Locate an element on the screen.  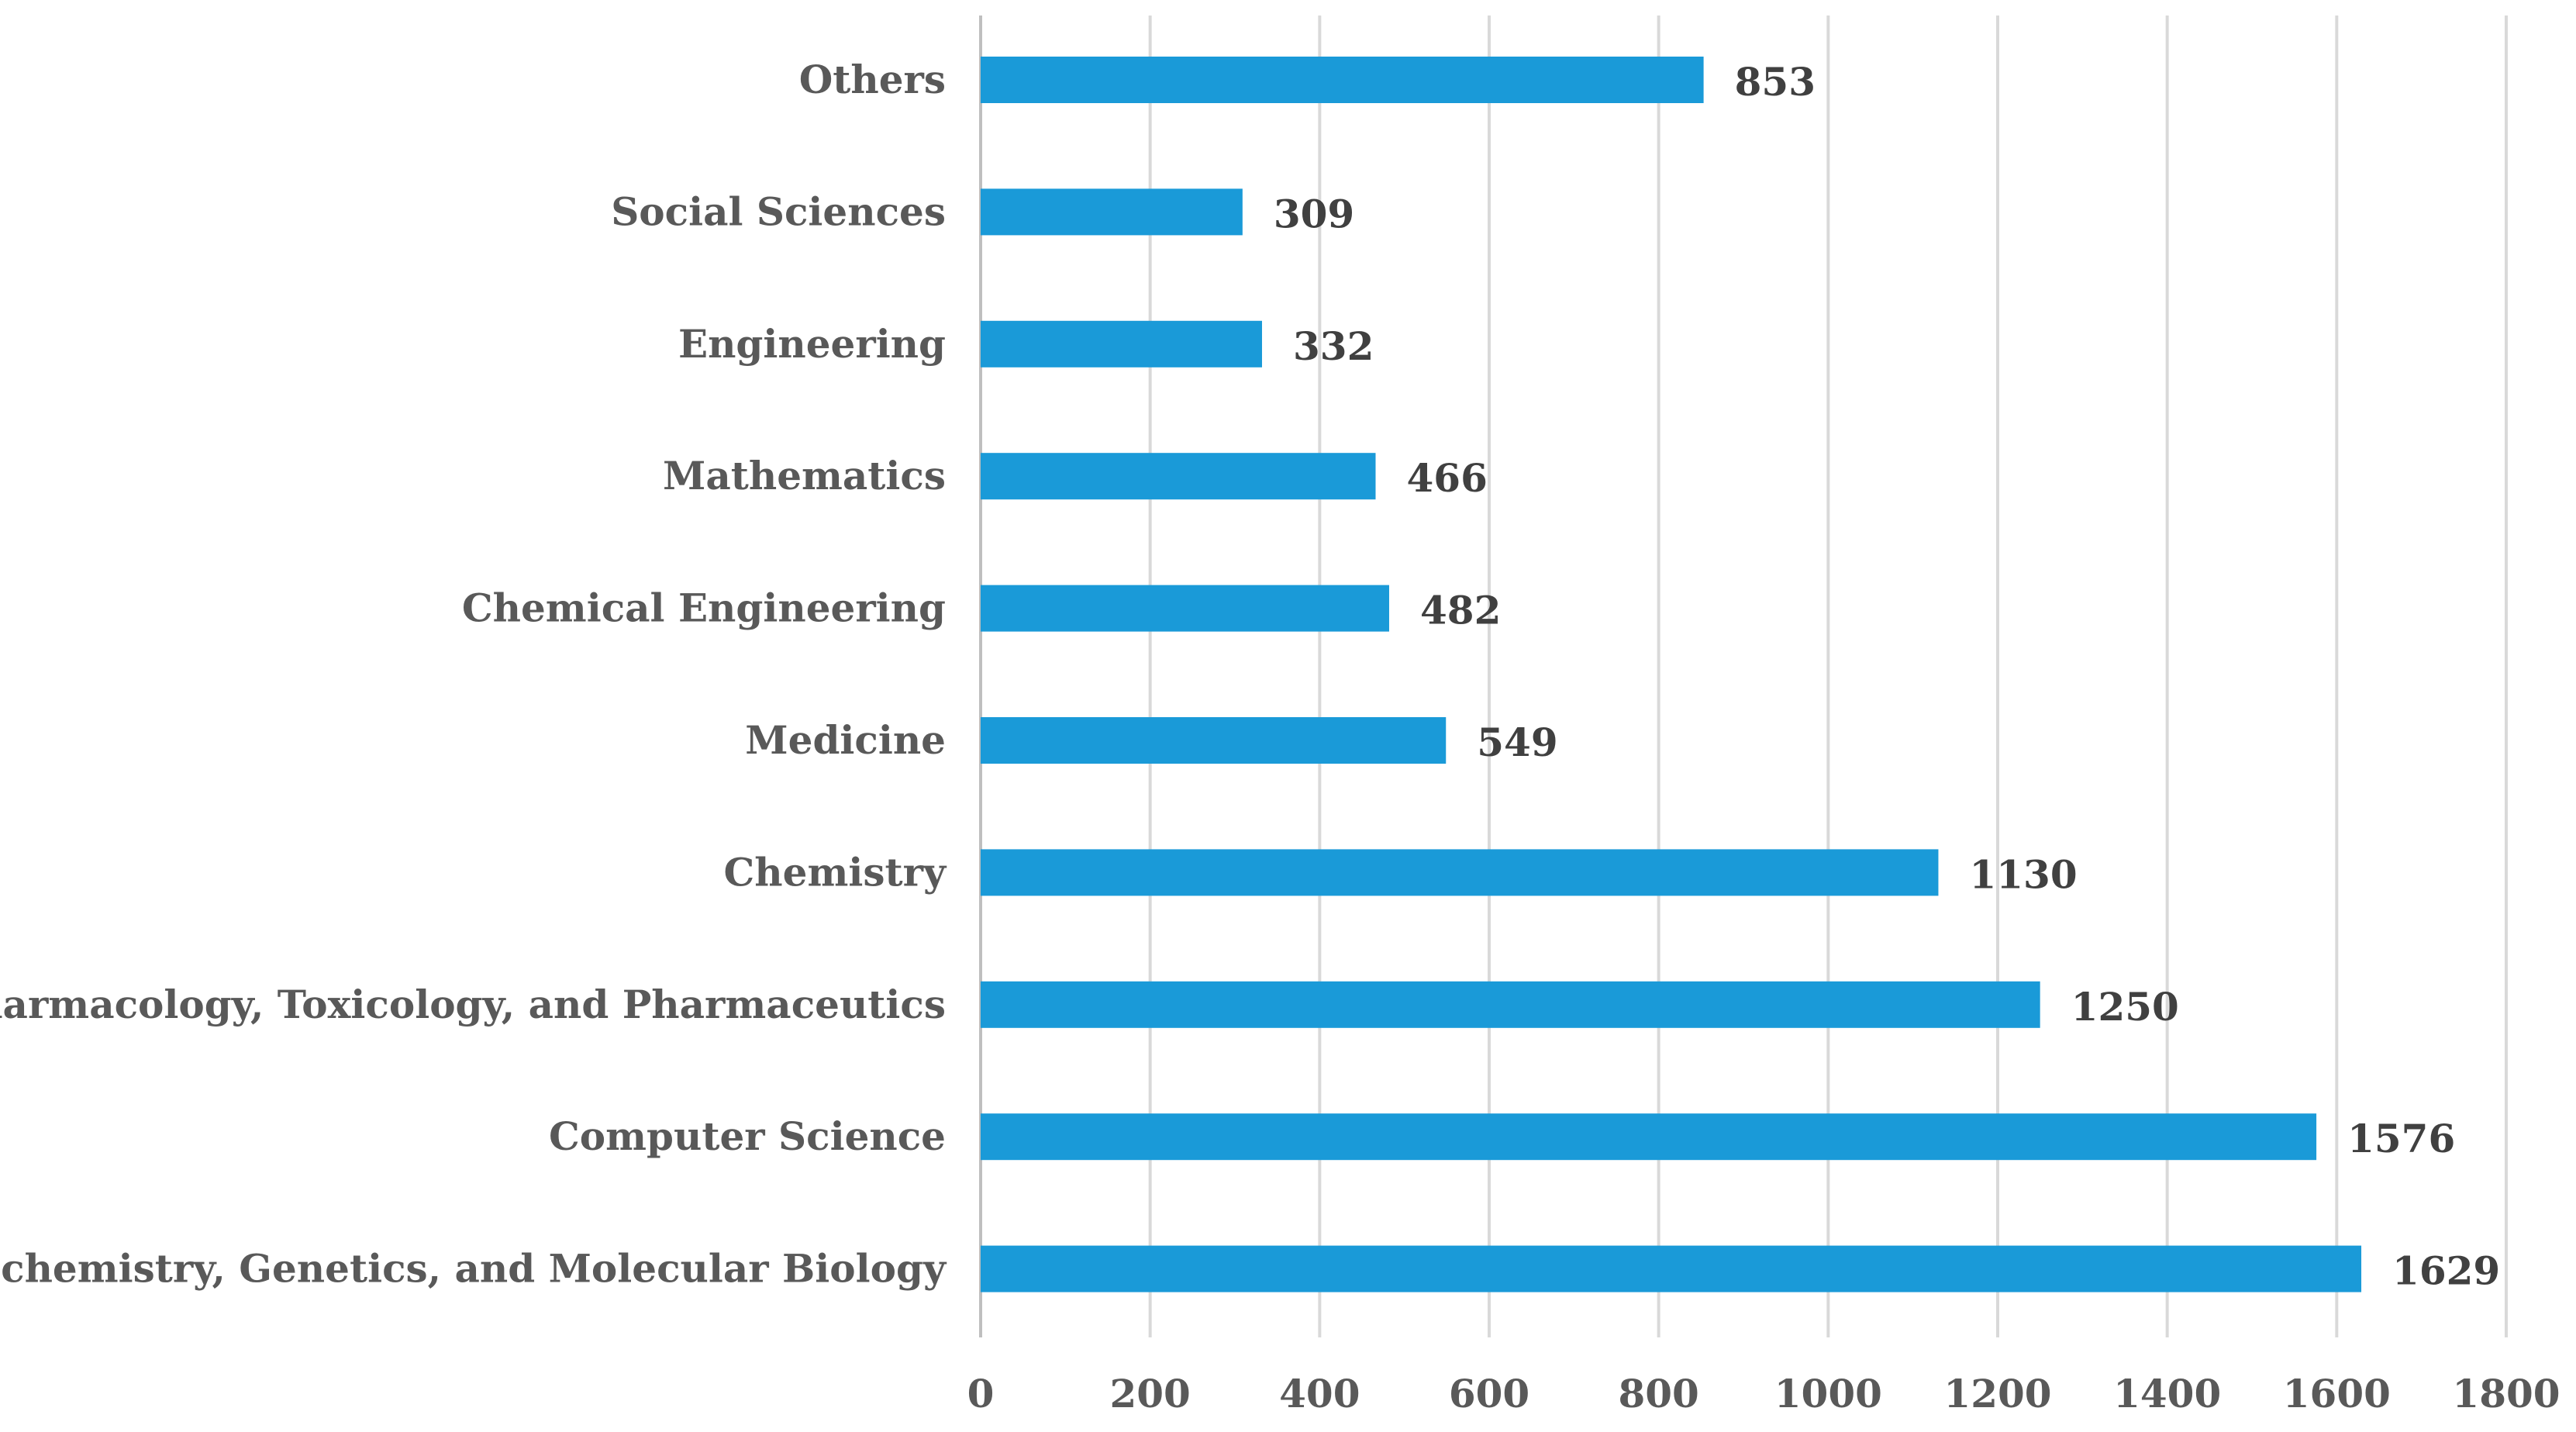
x-tick-label-0: 0 is located at coordinates (981, 1393).